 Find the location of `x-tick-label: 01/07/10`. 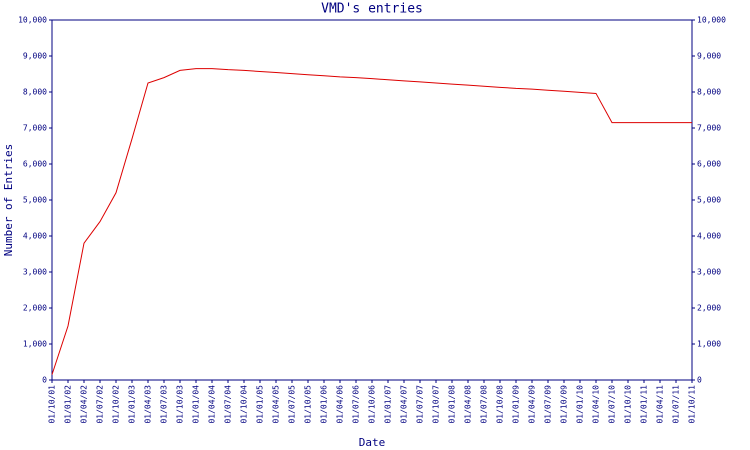

x-tick-label: 01/07/10 is located at coordinates (612, 404).